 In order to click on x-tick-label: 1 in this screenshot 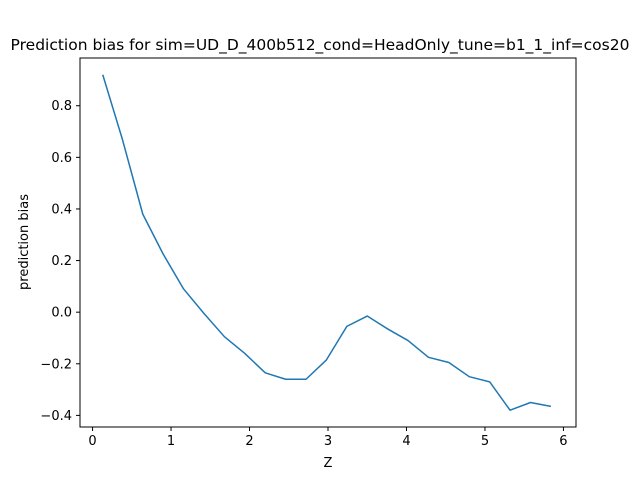, I will do `click(171, 441)`.